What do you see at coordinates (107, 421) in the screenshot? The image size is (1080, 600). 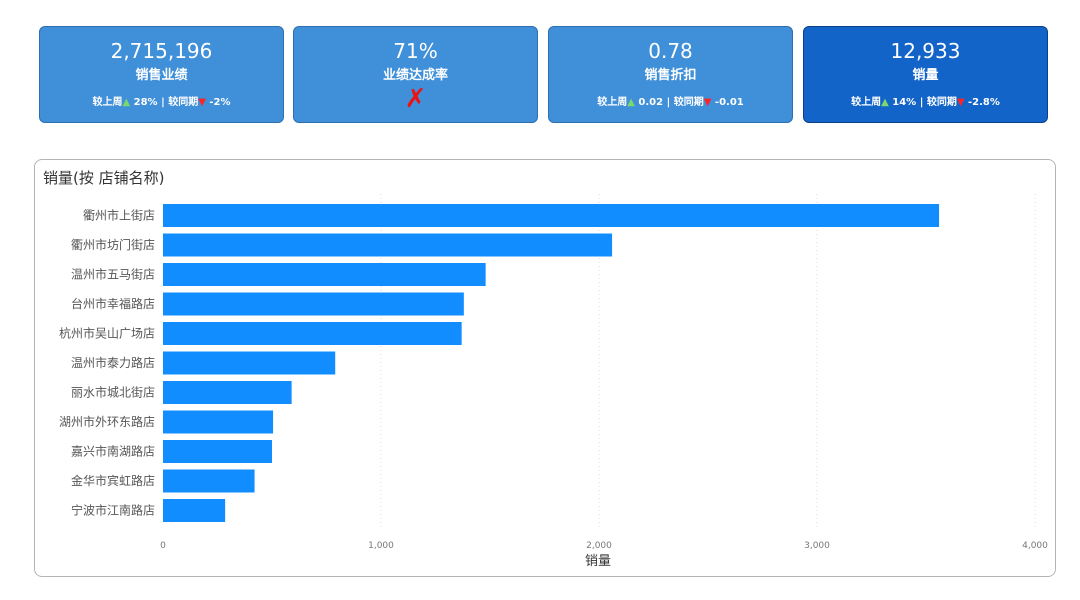 I see `category-label: 湖州市外环东路店` at bounding box center [107, 421].